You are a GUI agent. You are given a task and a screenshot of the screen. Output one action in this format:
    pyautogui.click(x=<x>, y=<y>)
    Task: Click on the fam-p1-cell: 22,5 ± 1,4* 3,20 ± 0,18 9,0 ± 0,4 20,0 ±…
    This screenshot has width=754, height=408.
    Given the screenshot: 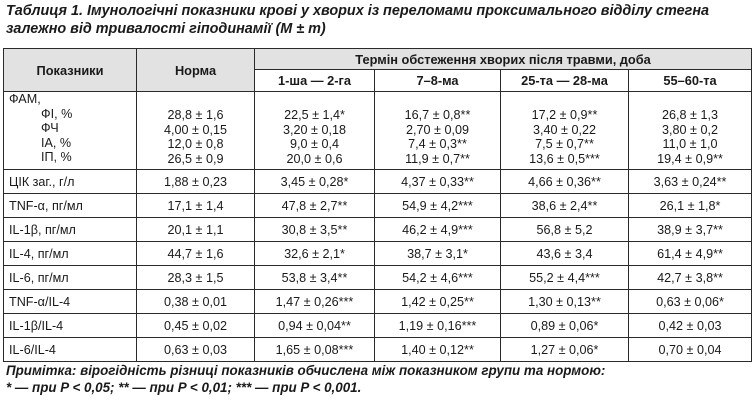 What is the action you would take?
    pyautogui.click(x=314, y=130)
    